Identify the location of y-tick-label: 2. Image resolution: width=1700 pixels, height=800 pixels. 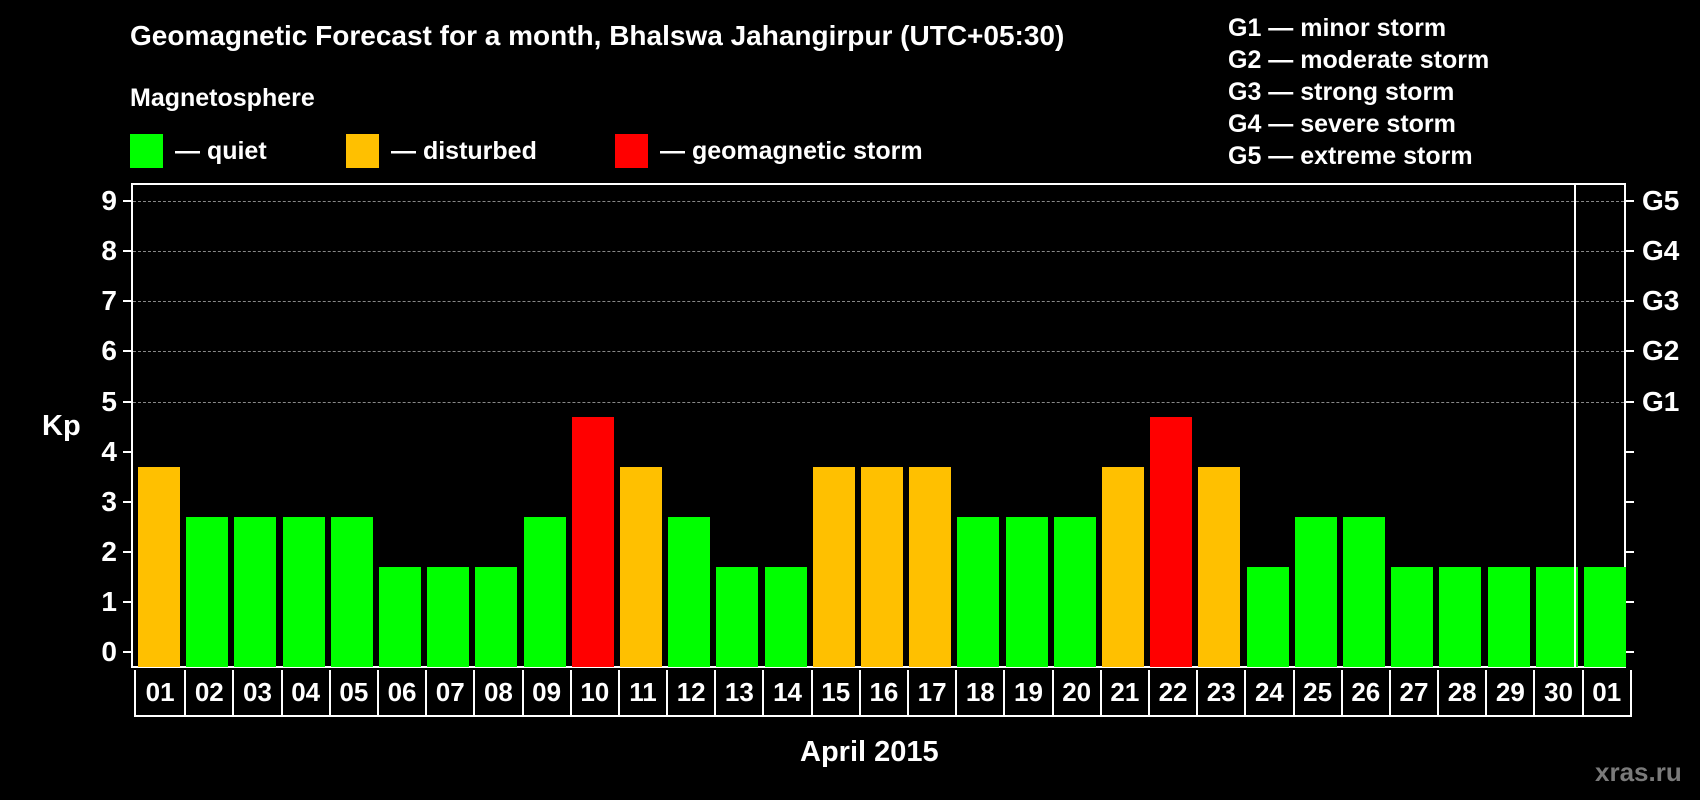
(109, 551).